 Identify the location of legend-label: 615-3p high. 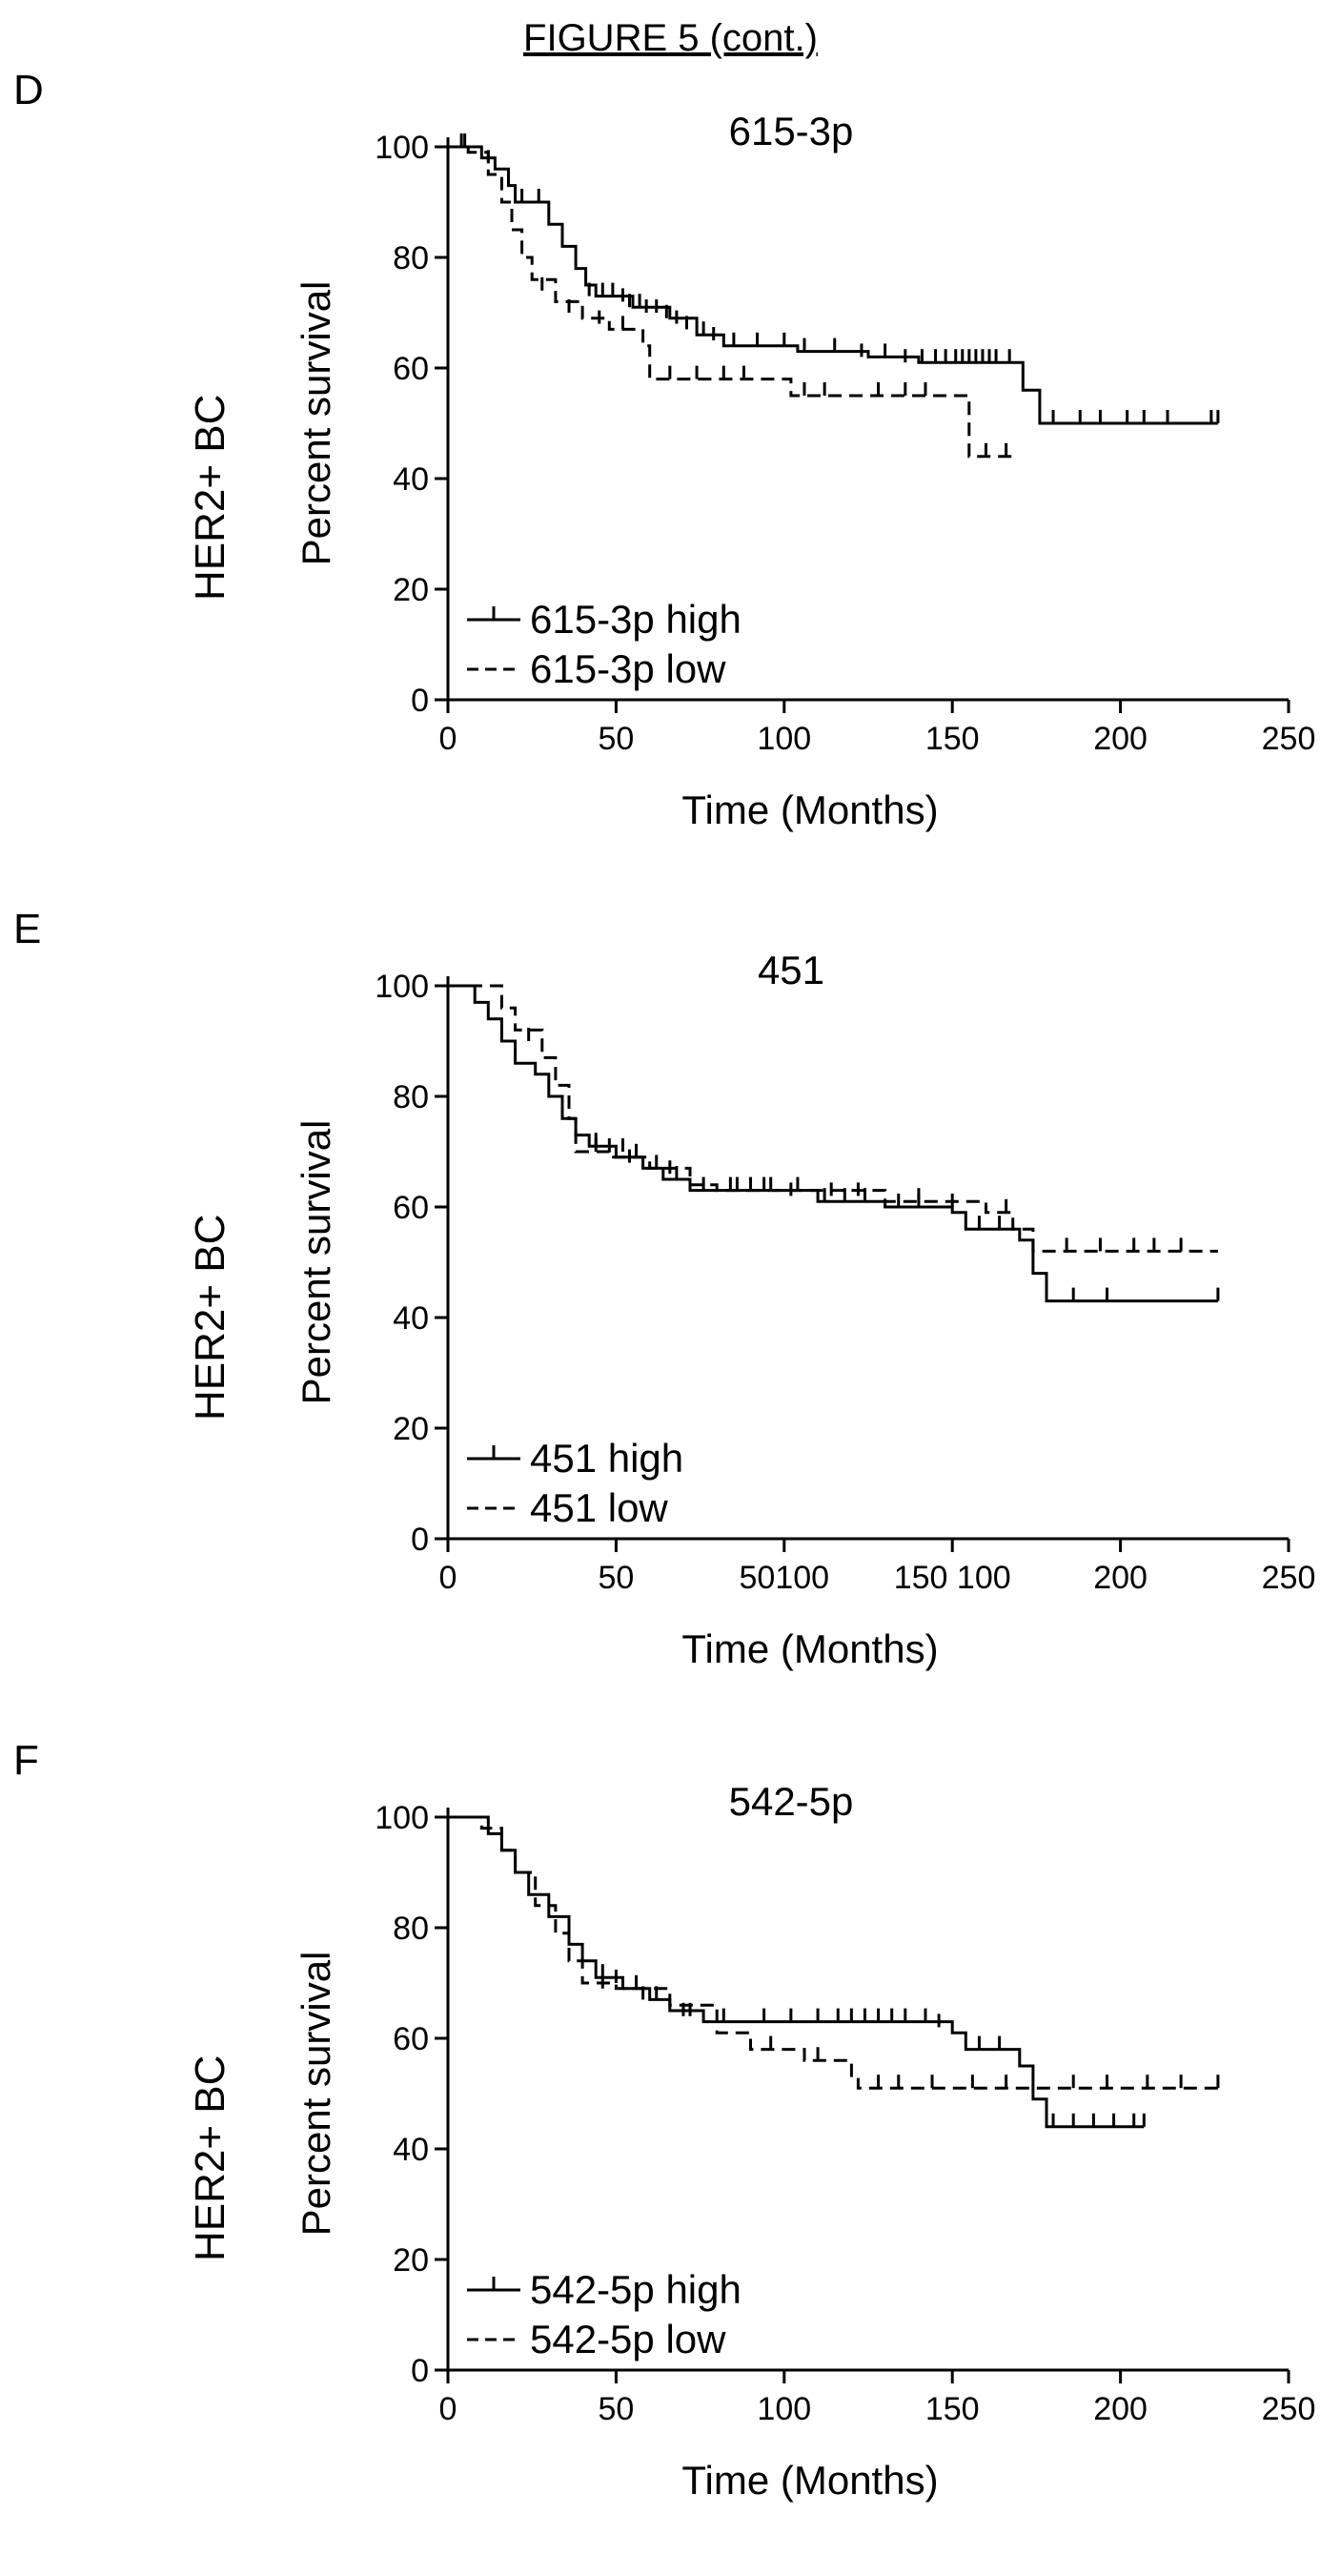
(636, 619).